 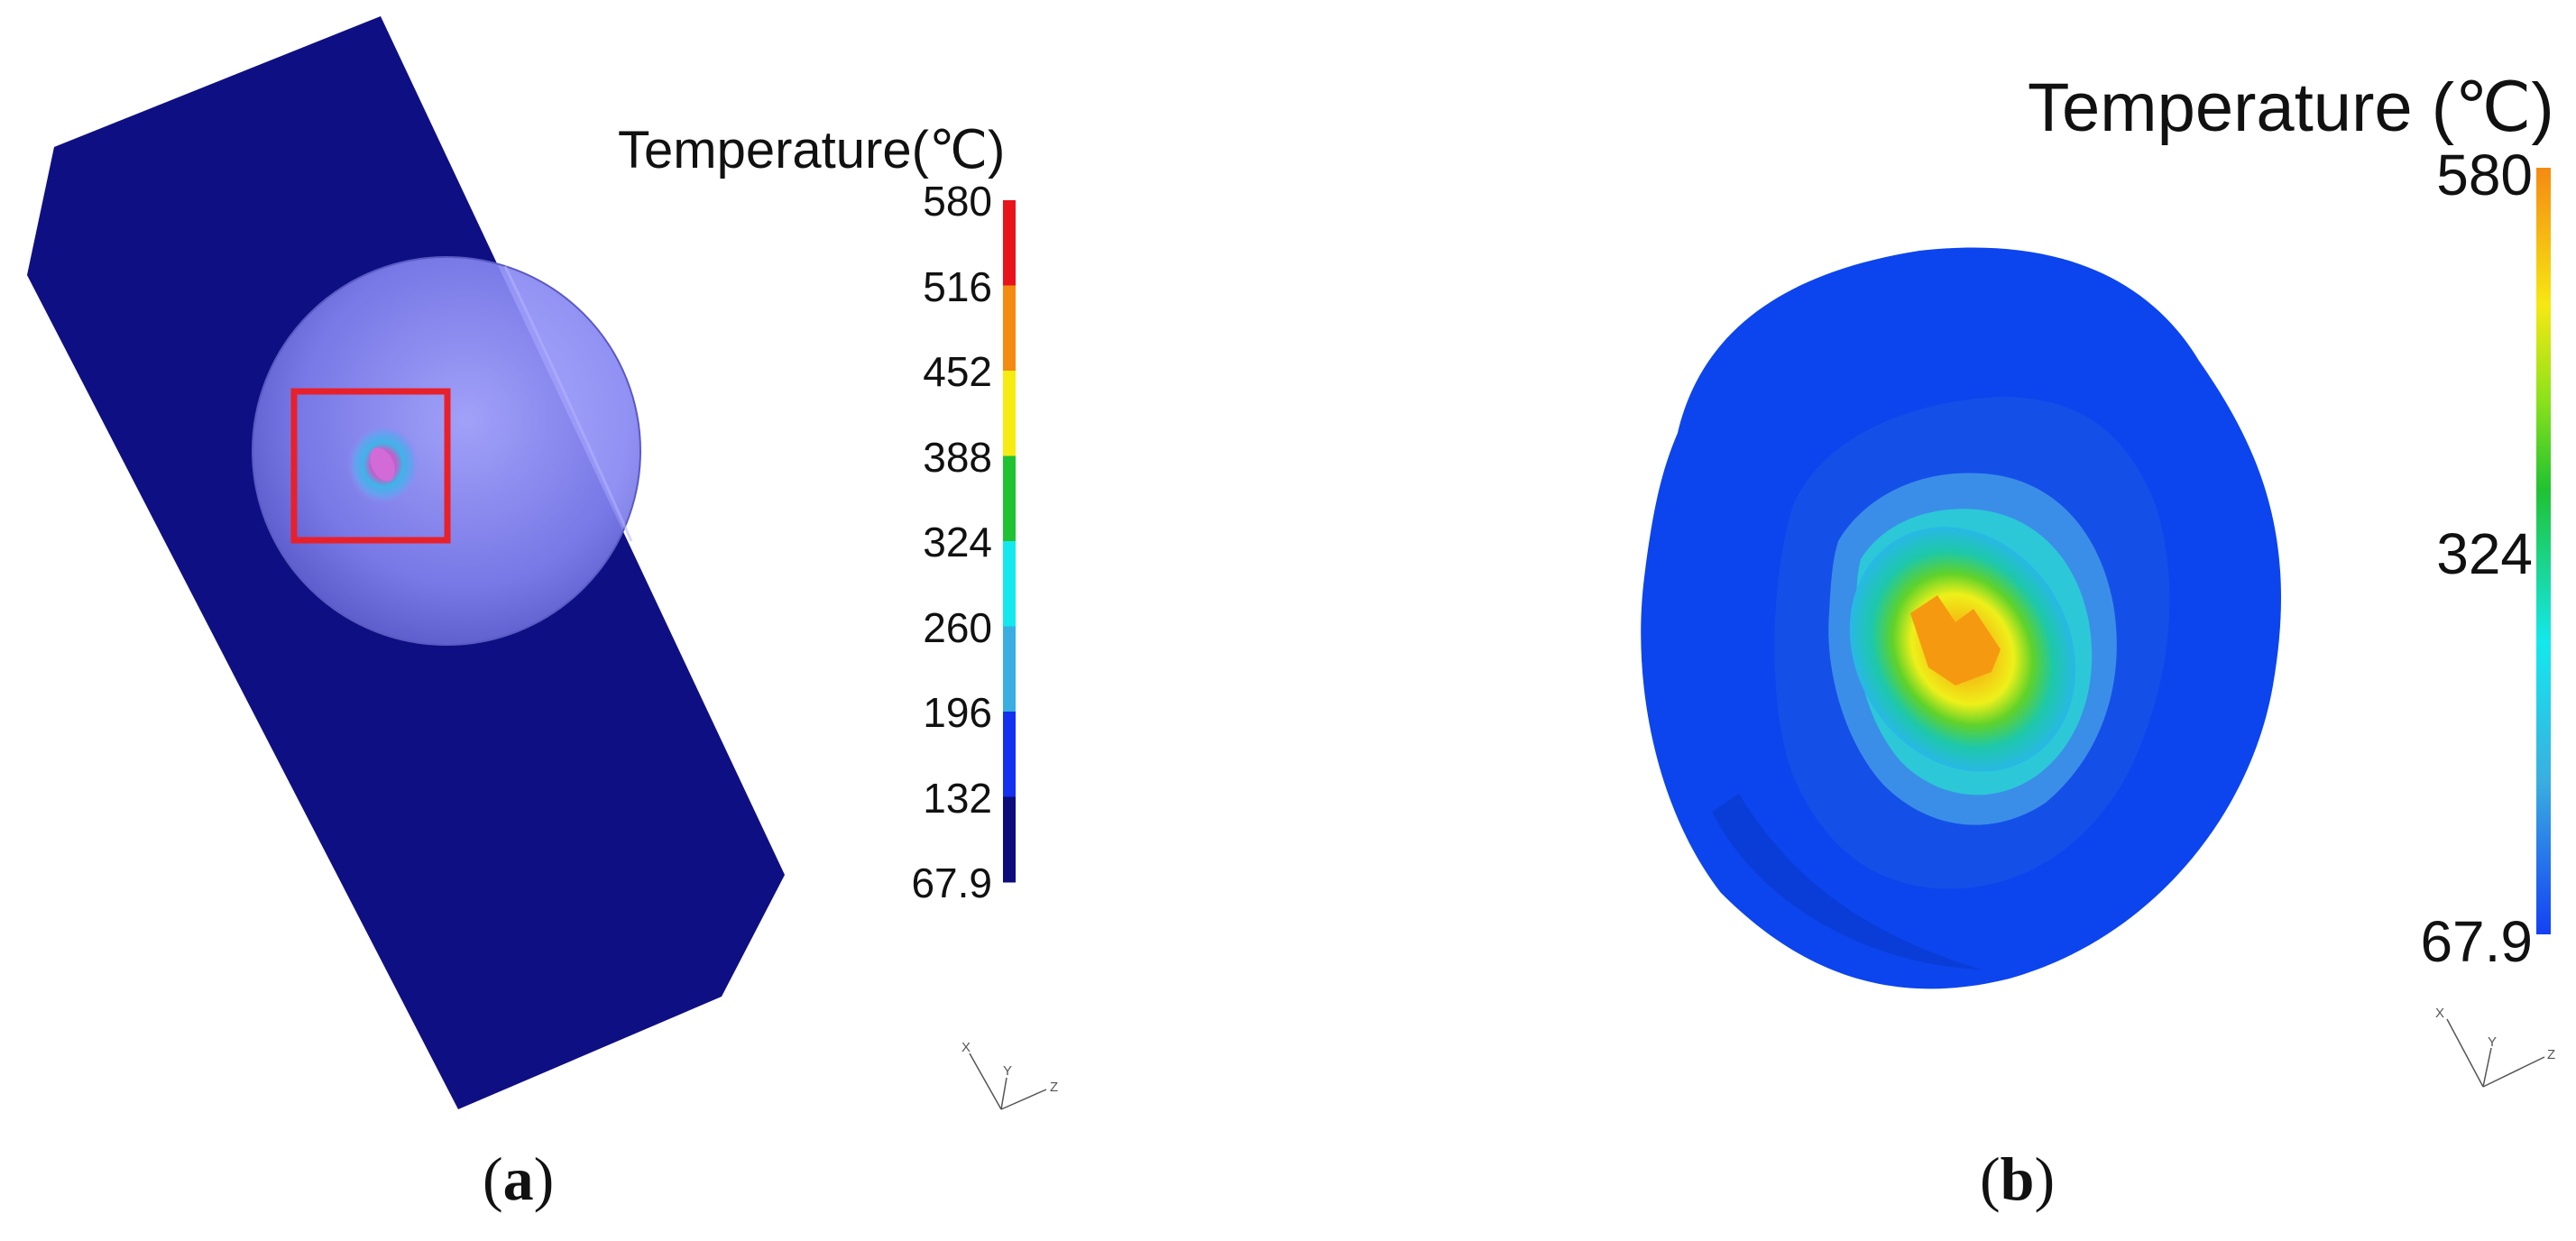 What do you see at coordinates (2484, 174) in the screenshot?
I see `colorbar-b-tick-max: 580` at bounding box center [2484, 174].